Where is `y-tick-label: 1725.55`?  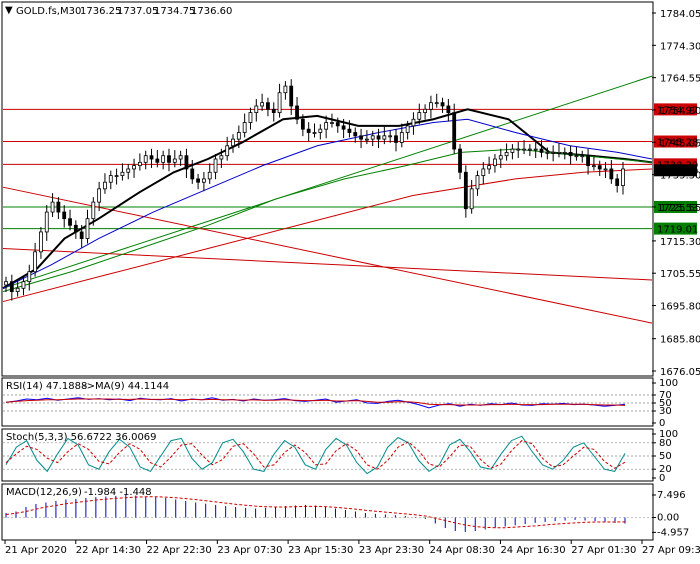
y-tick-label: 1725.55 is located at coordinates (680, 208).